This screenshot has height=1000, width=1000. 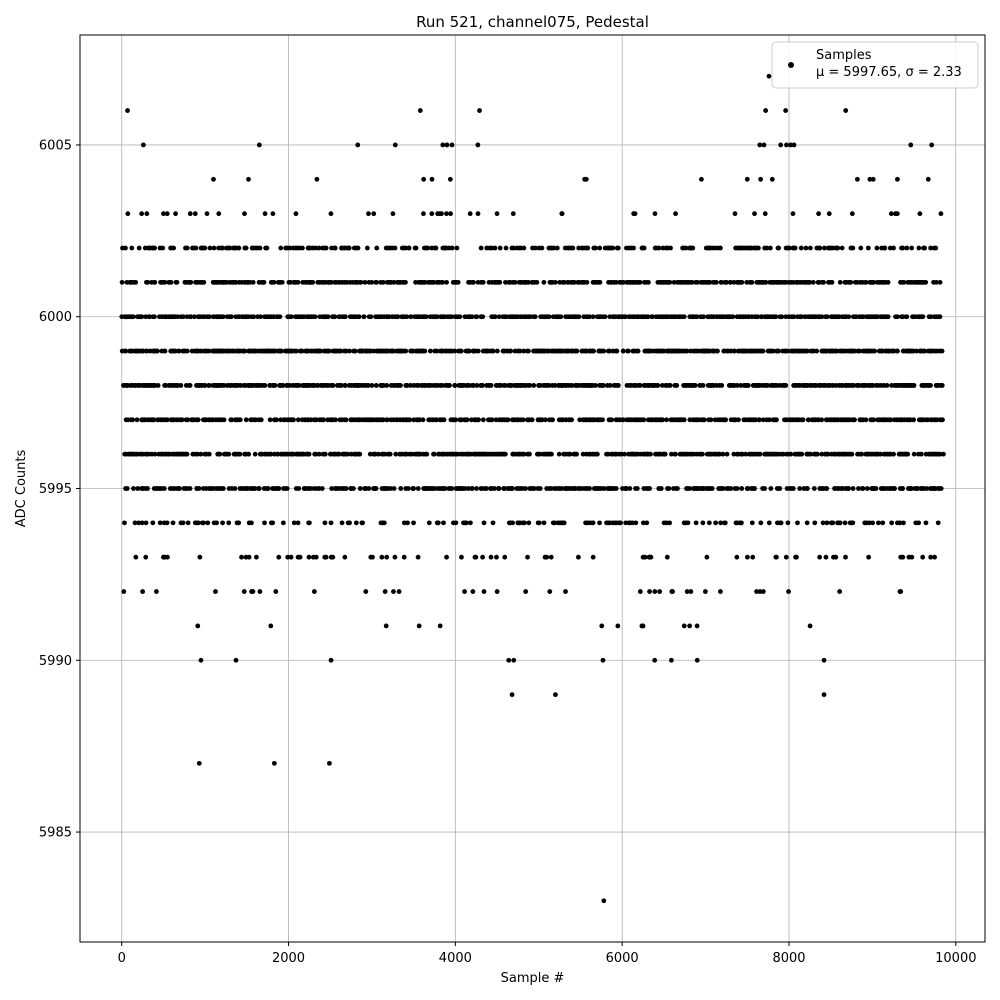 I want to click on y-axis-title: ADC Counts, so click(x=21, y=489).